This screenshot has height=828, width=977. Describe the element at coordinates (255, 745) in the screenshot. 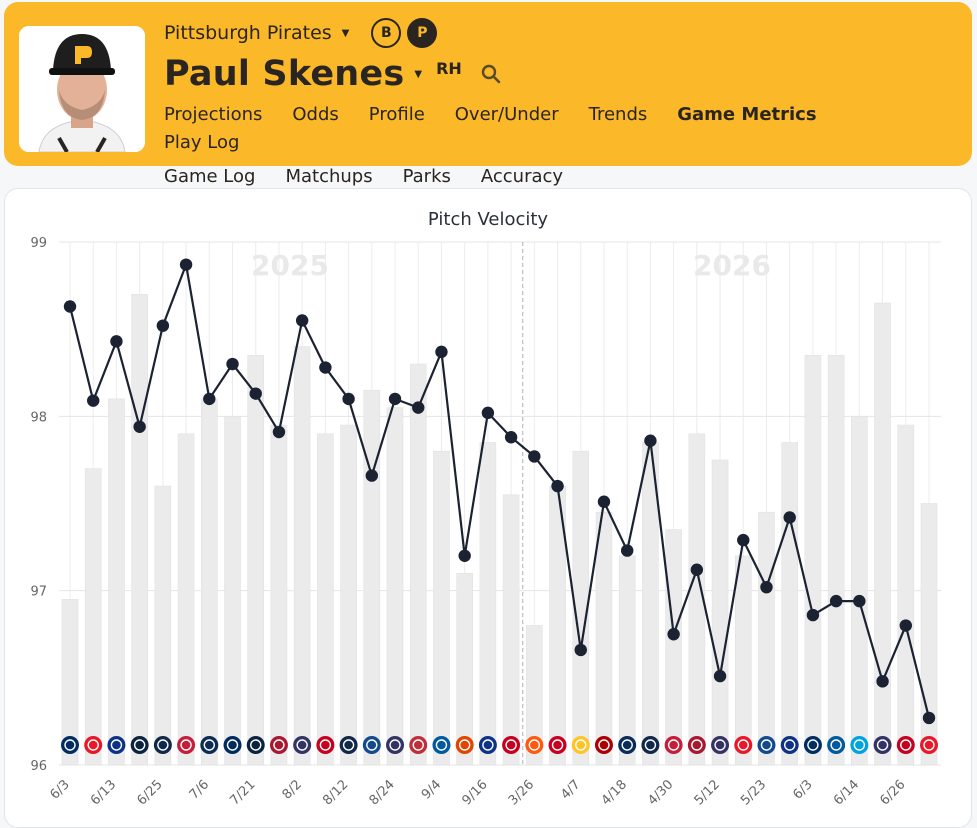

I see `opponent-logo-det` at that location.